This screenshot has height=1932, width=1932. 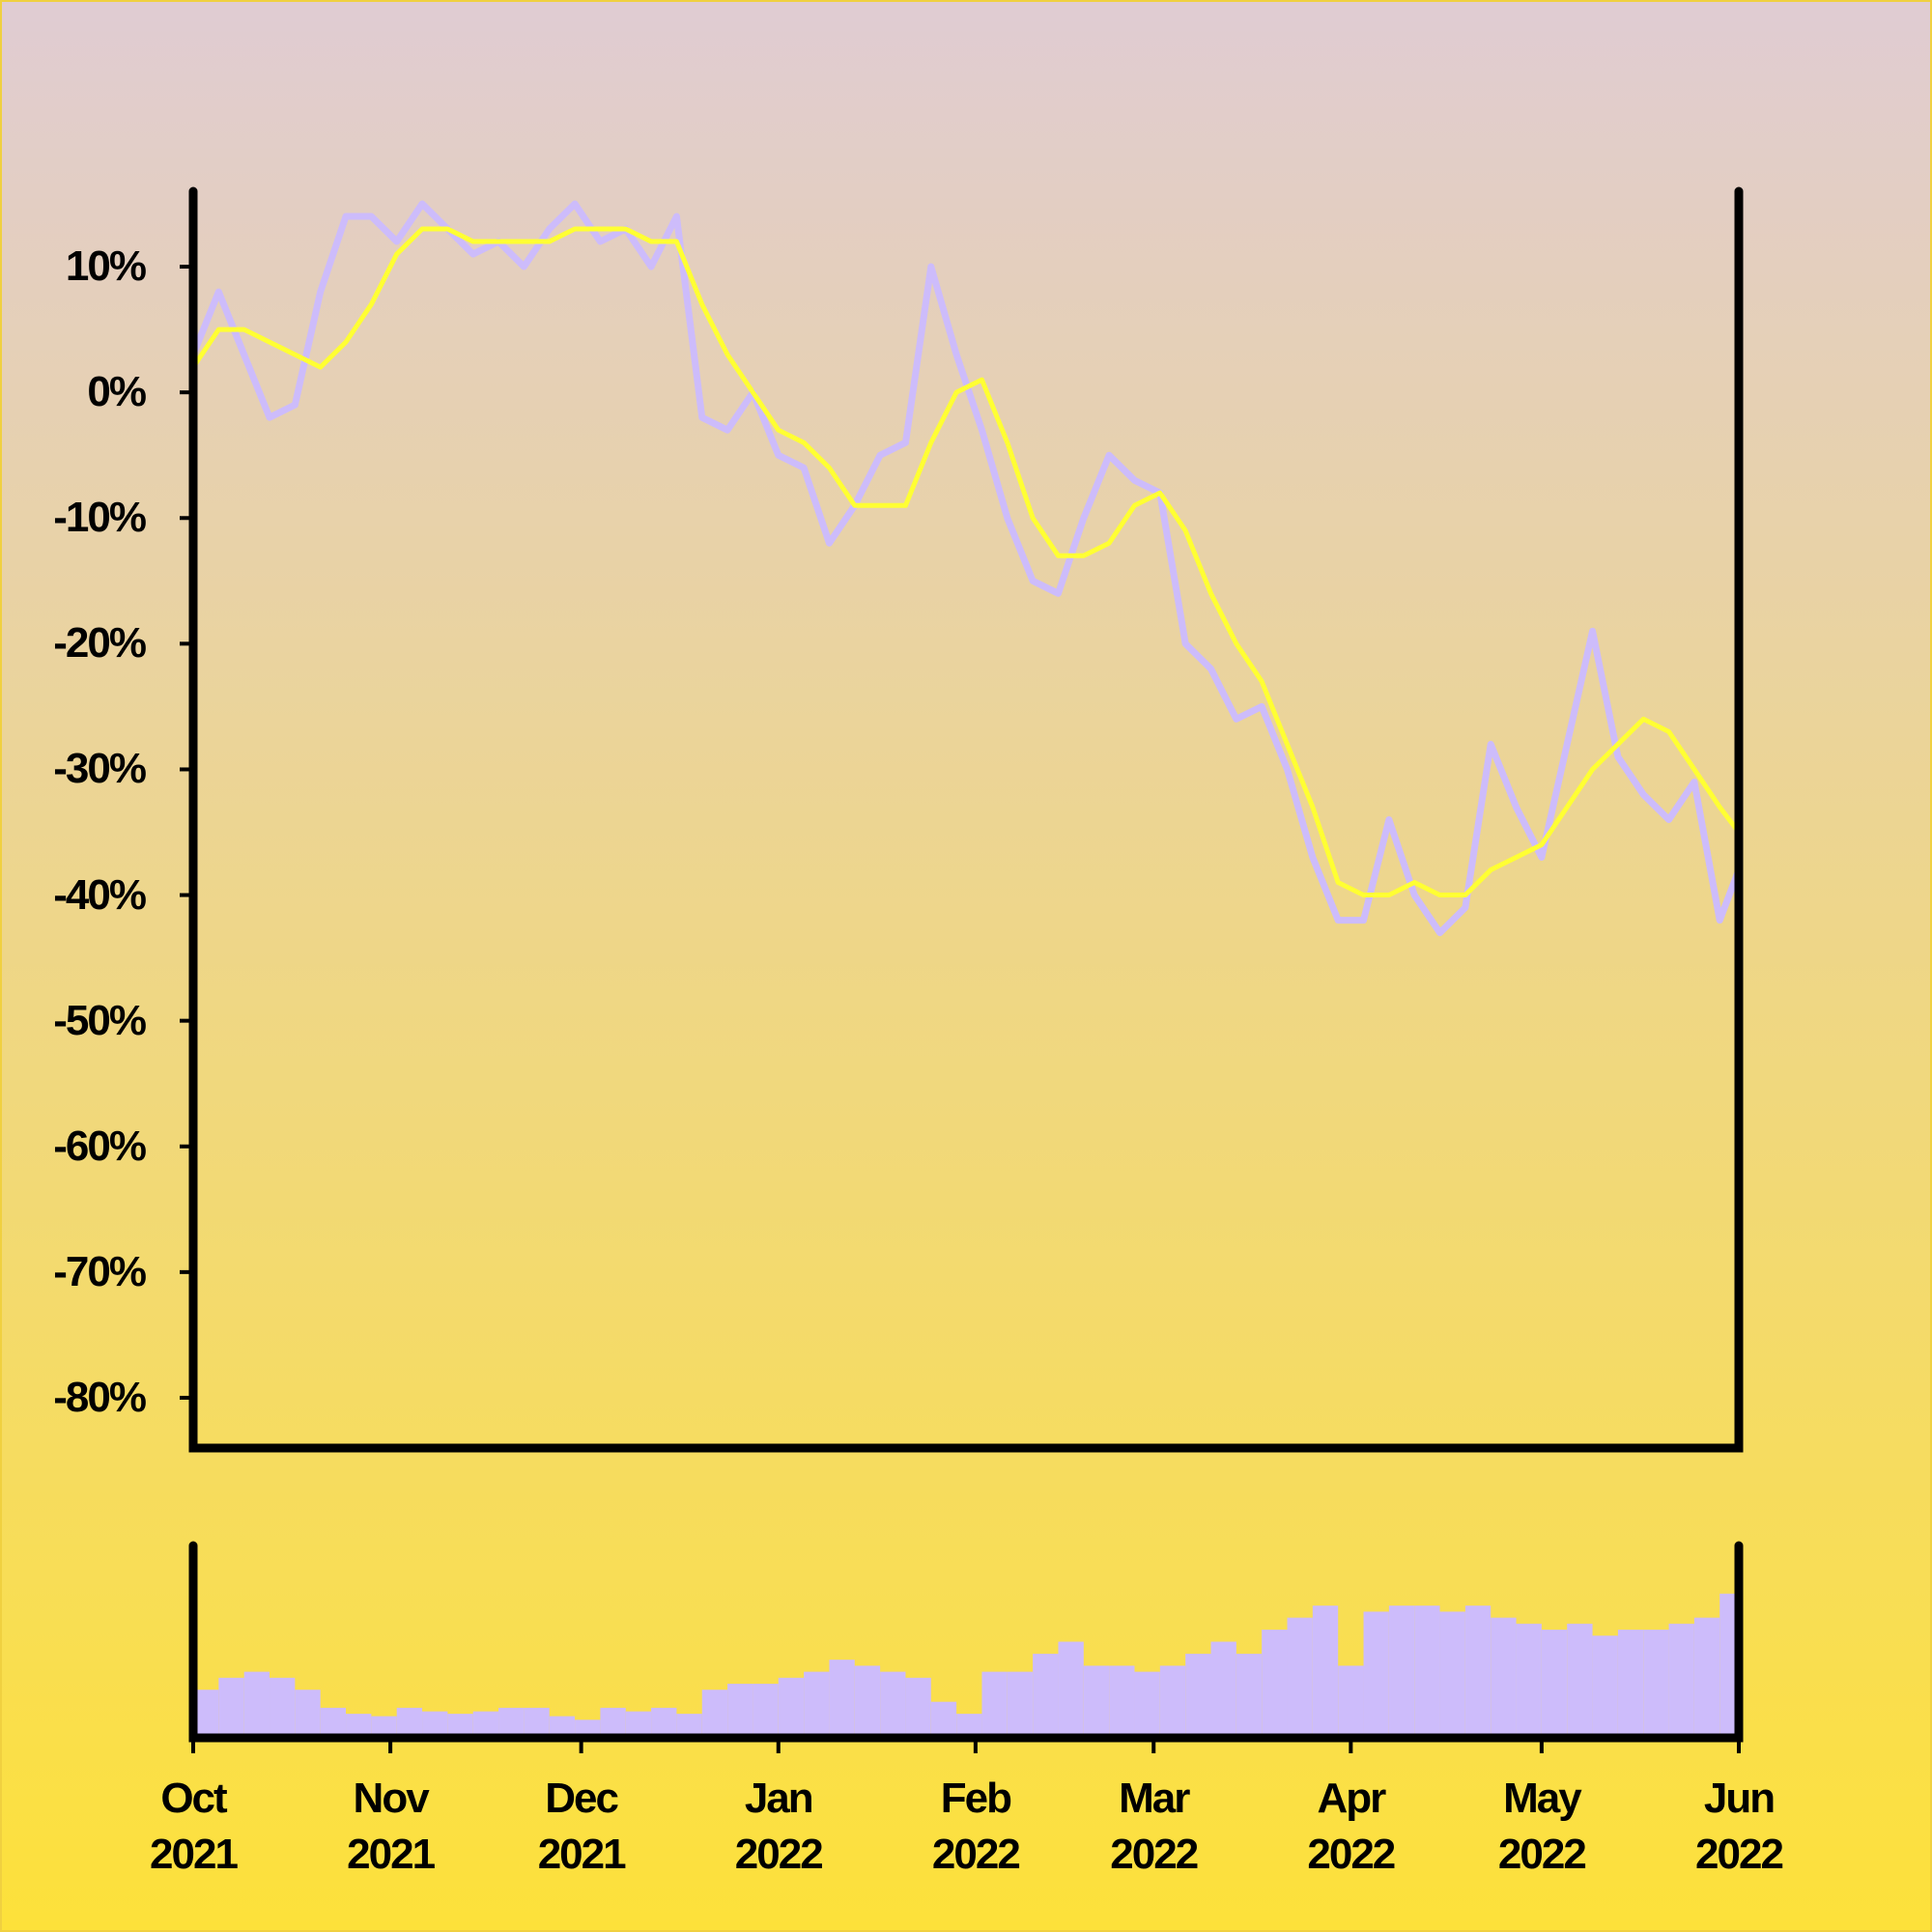 What do you see at coordinates (106, 266) in the screenshot?
I see `y-tick-label: 10%` at bounding box center [106, 266].